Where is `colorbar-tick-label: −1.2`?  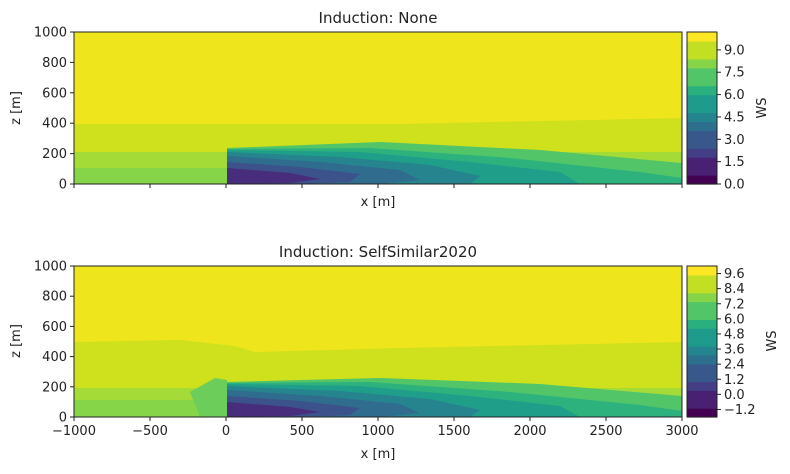
colorbar-tick-label: −1.2 is located at coordinates (740, 410).